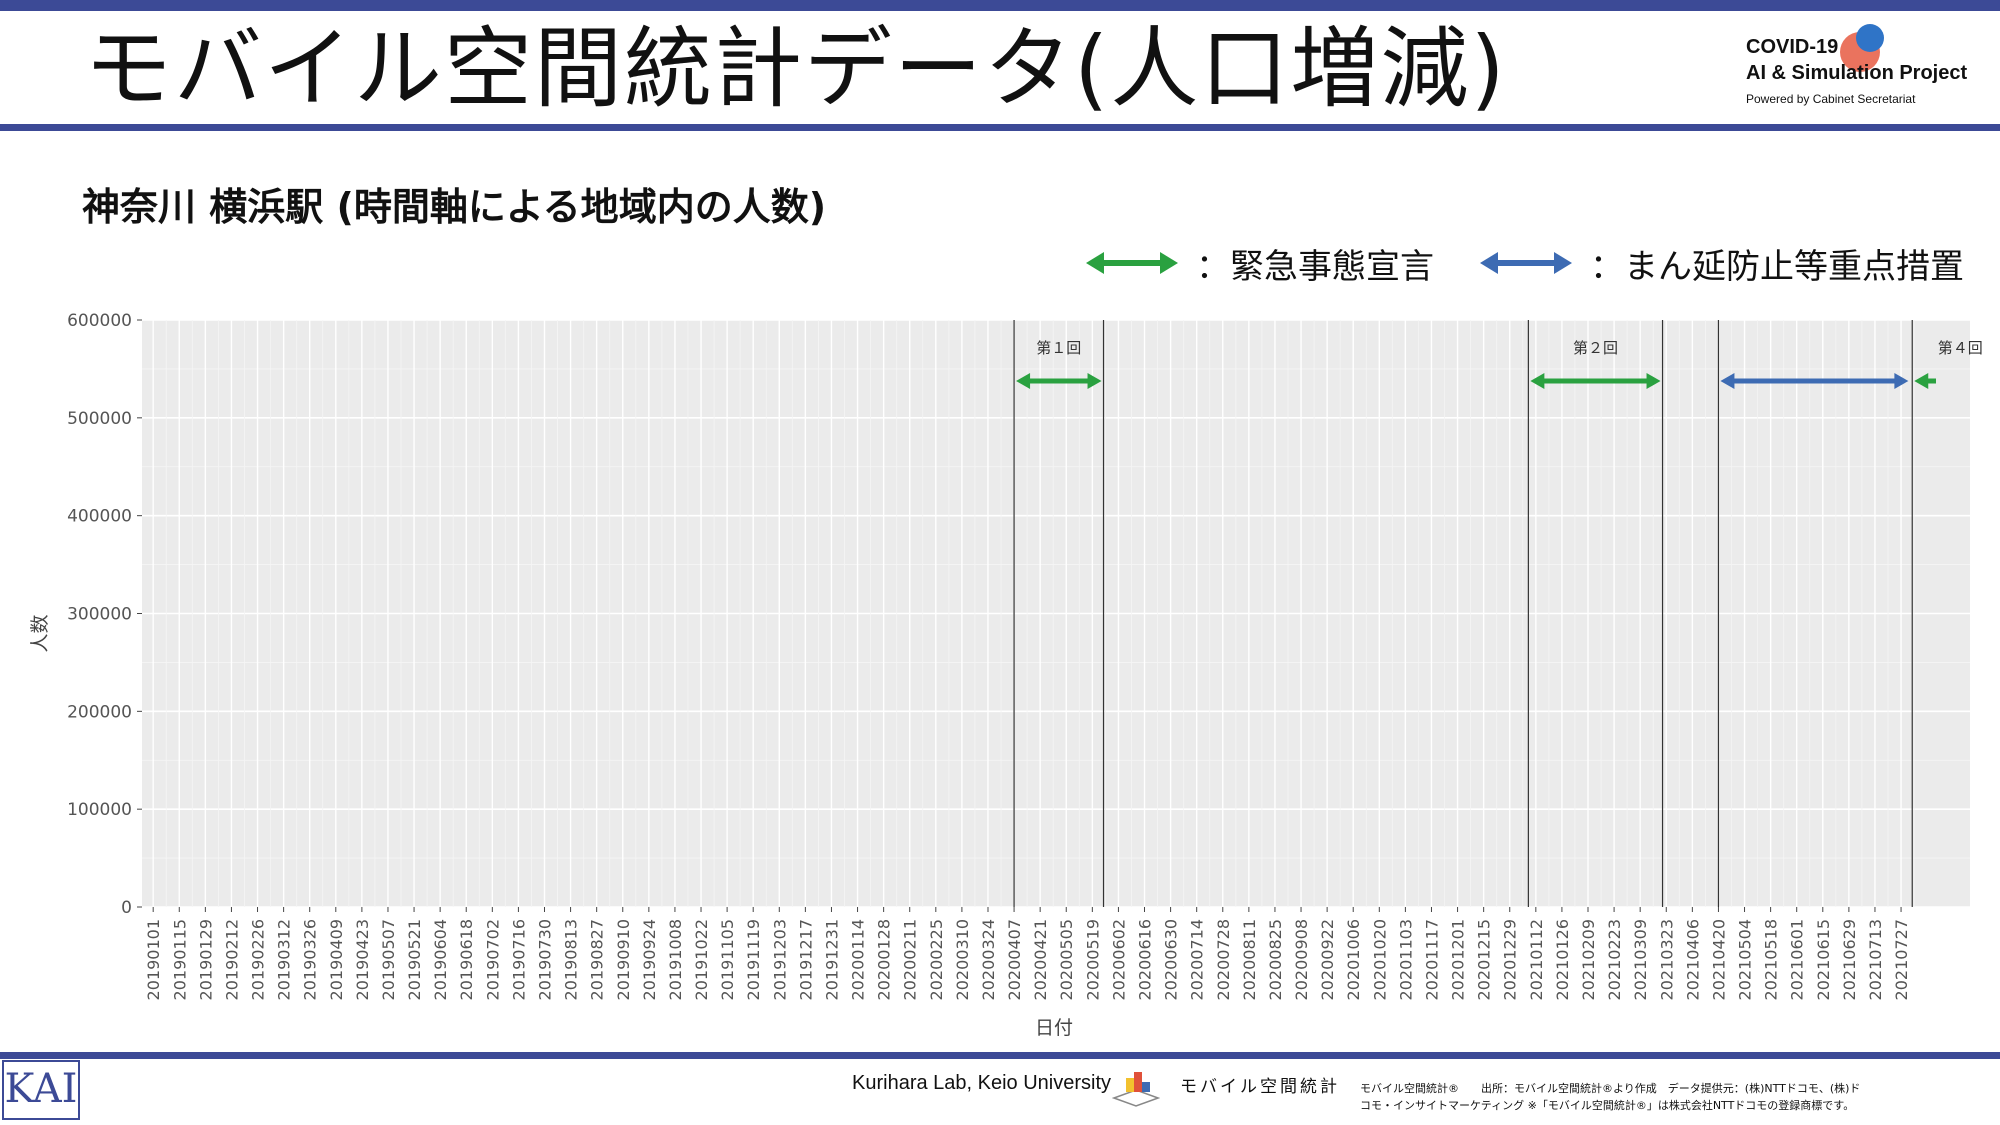  What do you see at coordinates (1223, 959) in the screenshot?
I see `x-tick-label: 20200728` at bounding box center [1223, 959].